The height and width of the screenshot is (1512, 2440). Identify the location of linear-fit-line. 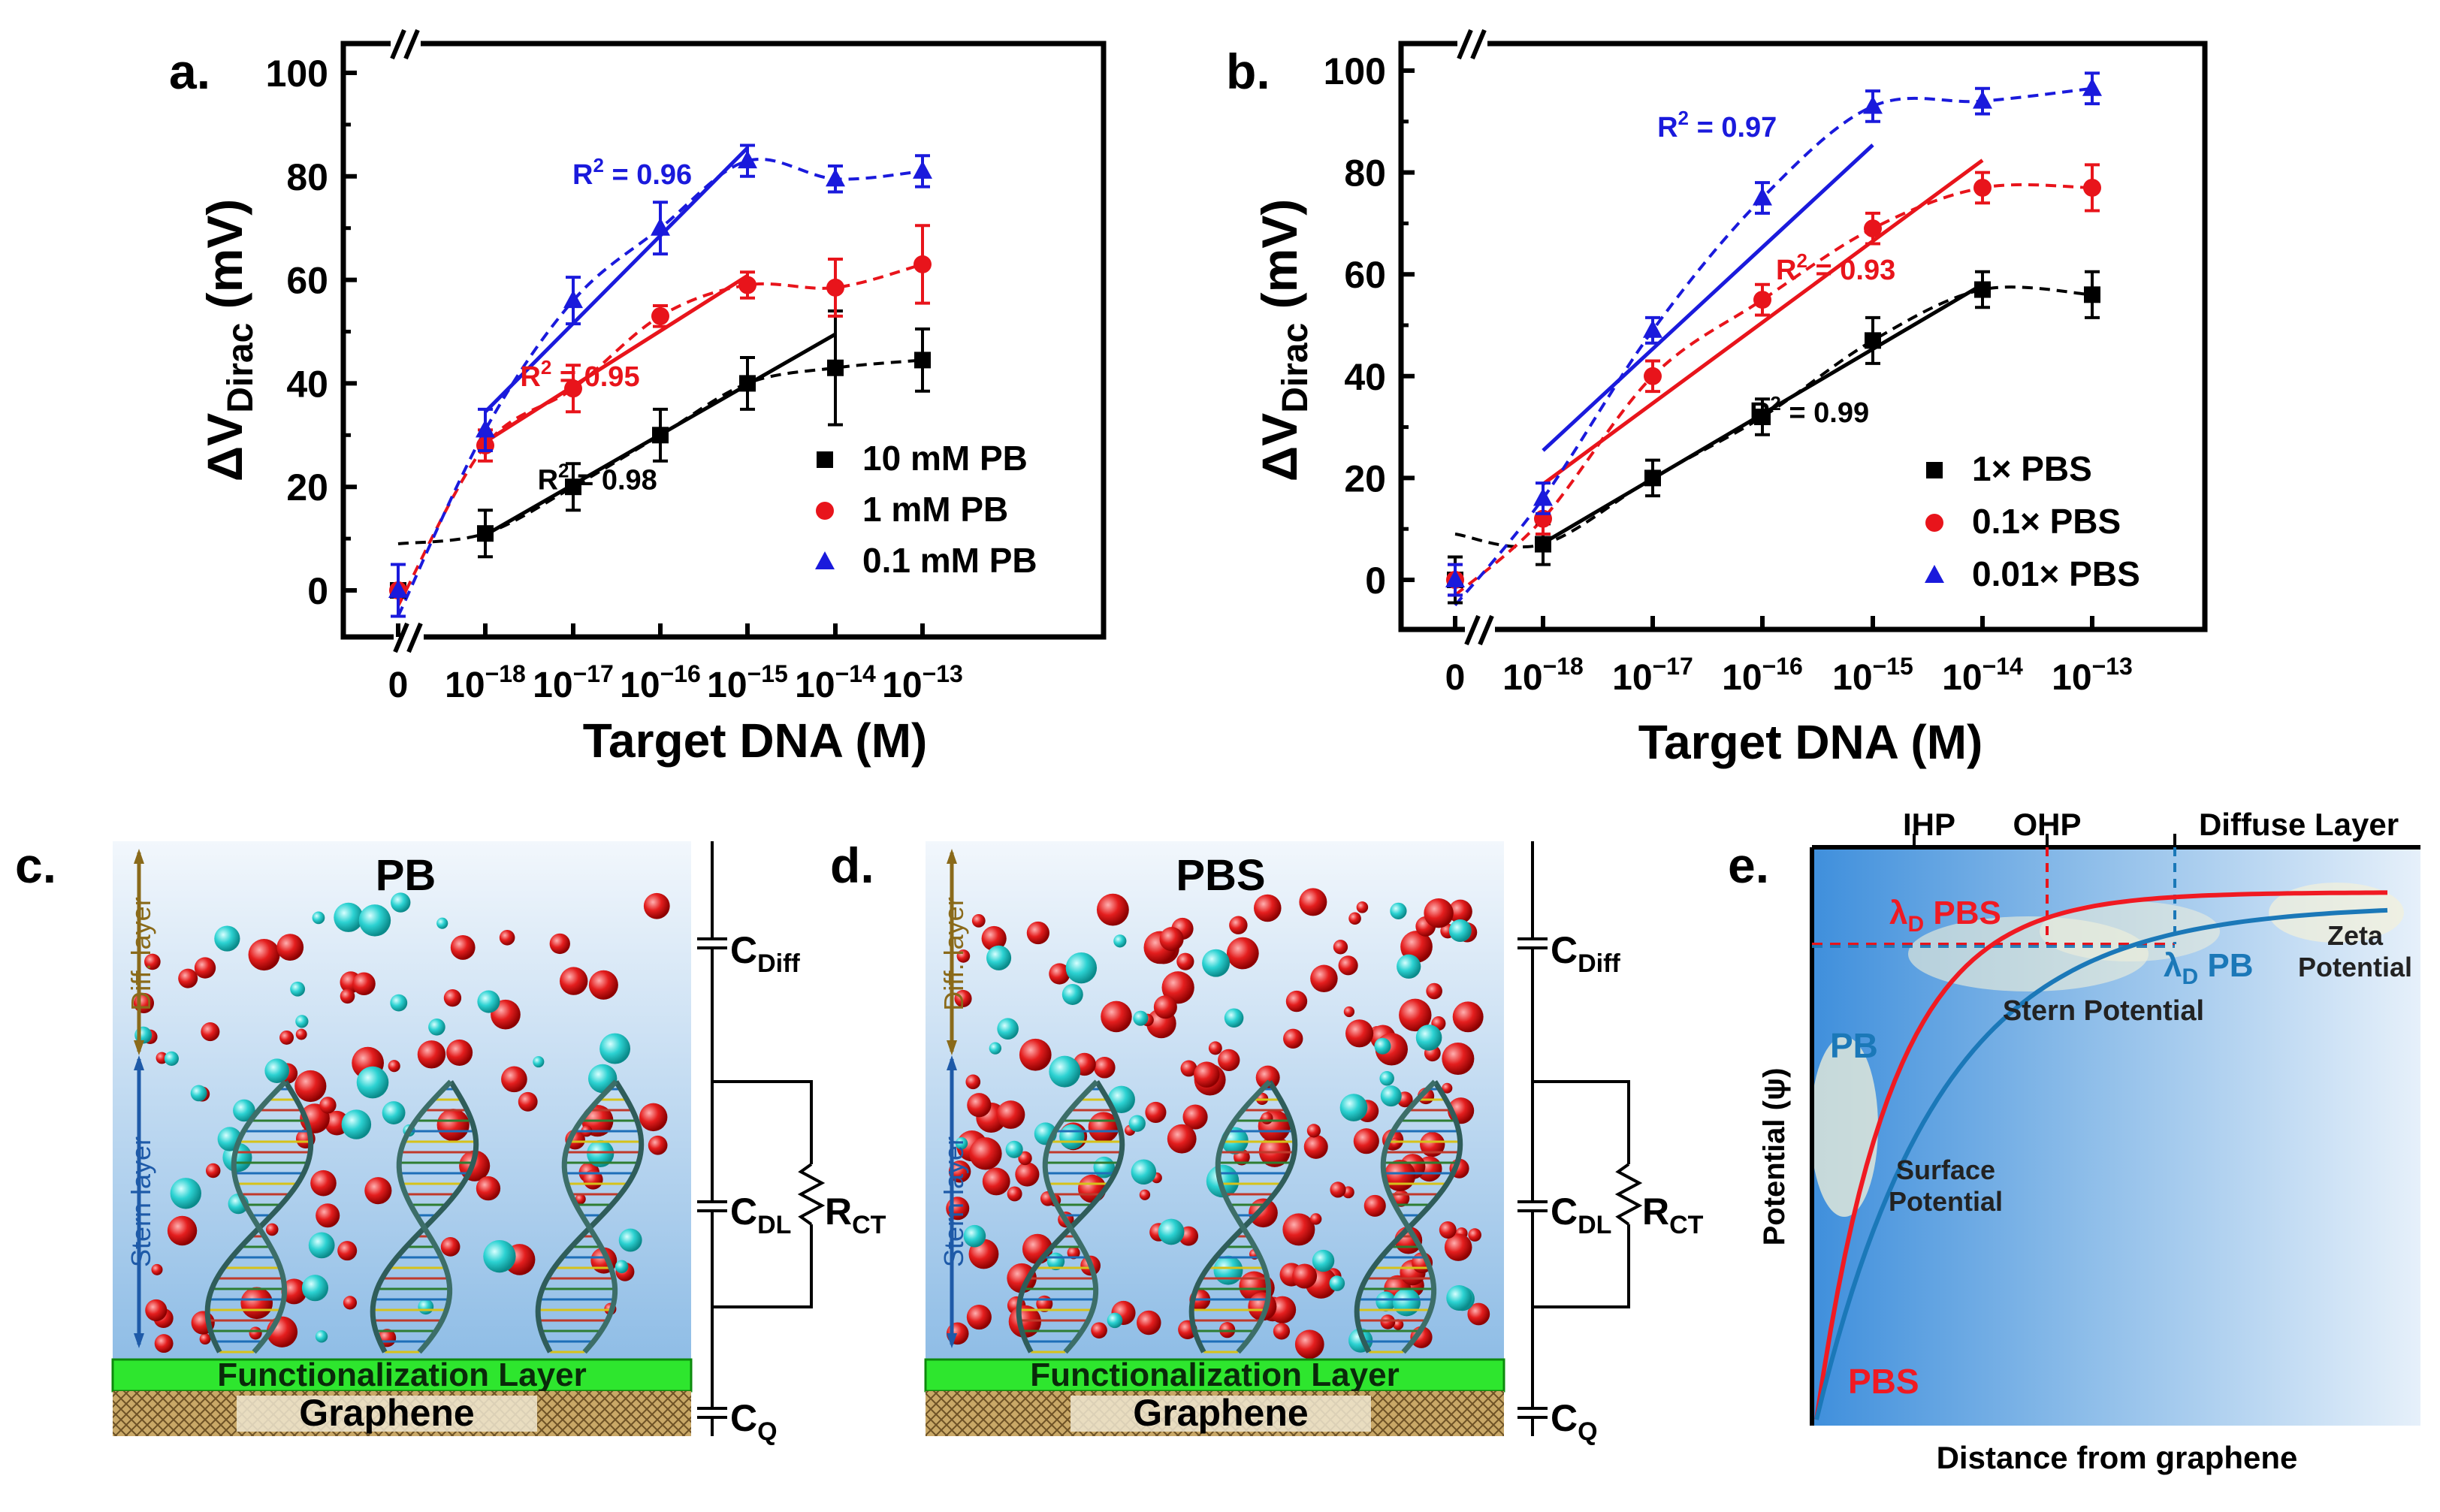
(1708, 297).